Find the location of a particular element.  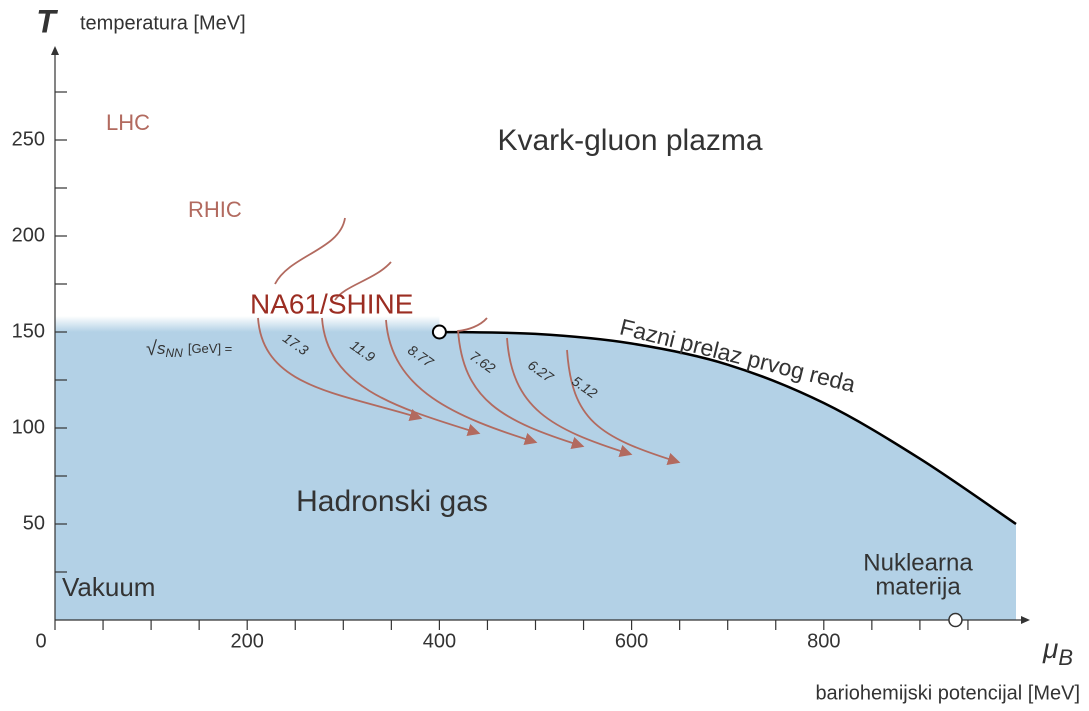

x-tick-label: 400 is located at coordinates (439, 641).